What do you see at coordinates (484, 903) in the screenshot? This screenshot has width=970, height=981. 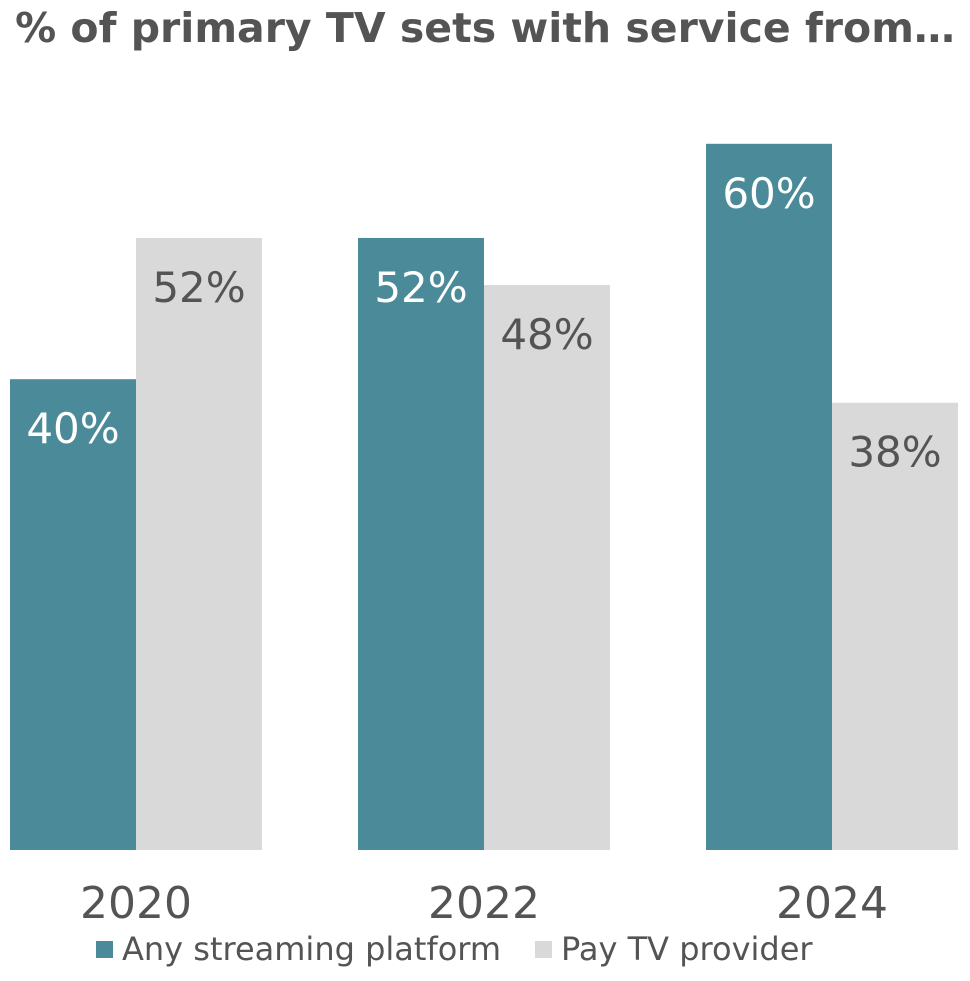 I see `category-label-2022: 2022` at bounding box center [484, 903].